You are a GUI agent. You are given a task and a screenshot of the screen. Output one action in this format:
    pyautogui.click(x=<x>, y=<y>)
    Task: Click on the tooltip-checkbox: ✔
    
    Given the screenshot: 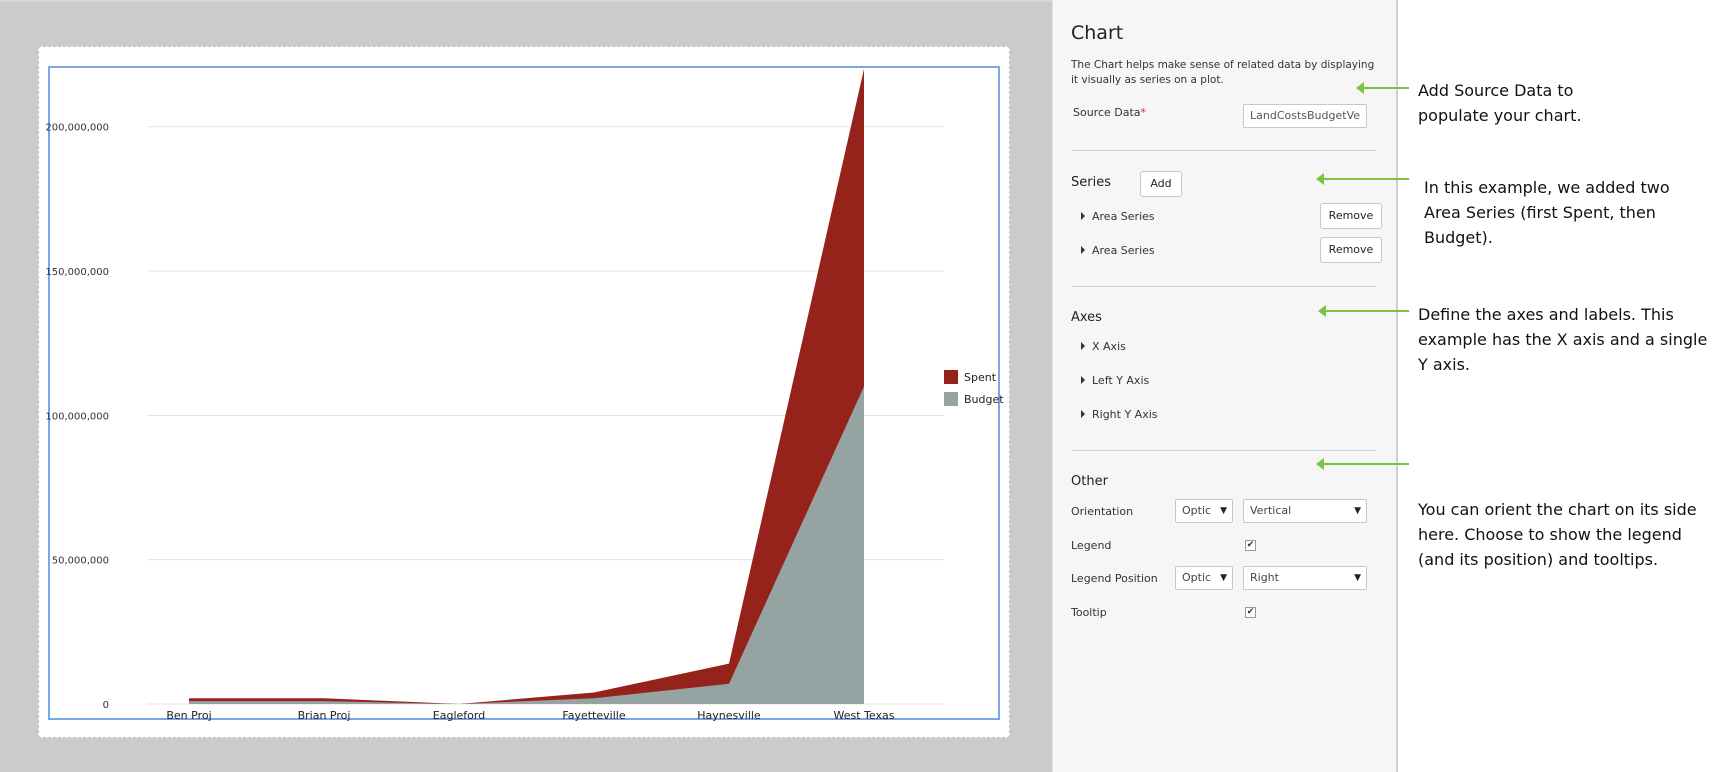 What is the action you would take?
    pyautogui.click(x=1250, y=612)
    